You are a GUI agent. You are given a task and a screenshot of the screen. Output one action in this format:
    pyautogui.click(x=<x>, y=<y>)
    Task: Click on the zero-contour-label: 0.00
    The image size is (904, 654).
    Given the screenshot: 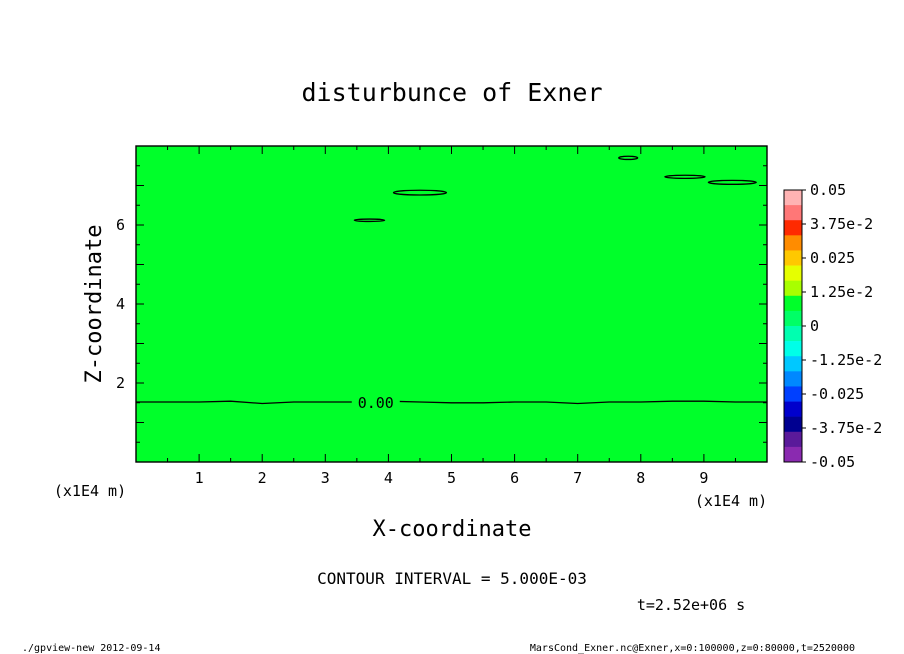 What is the action you would take?
    pyautogui.click(x=376, y=403)
    